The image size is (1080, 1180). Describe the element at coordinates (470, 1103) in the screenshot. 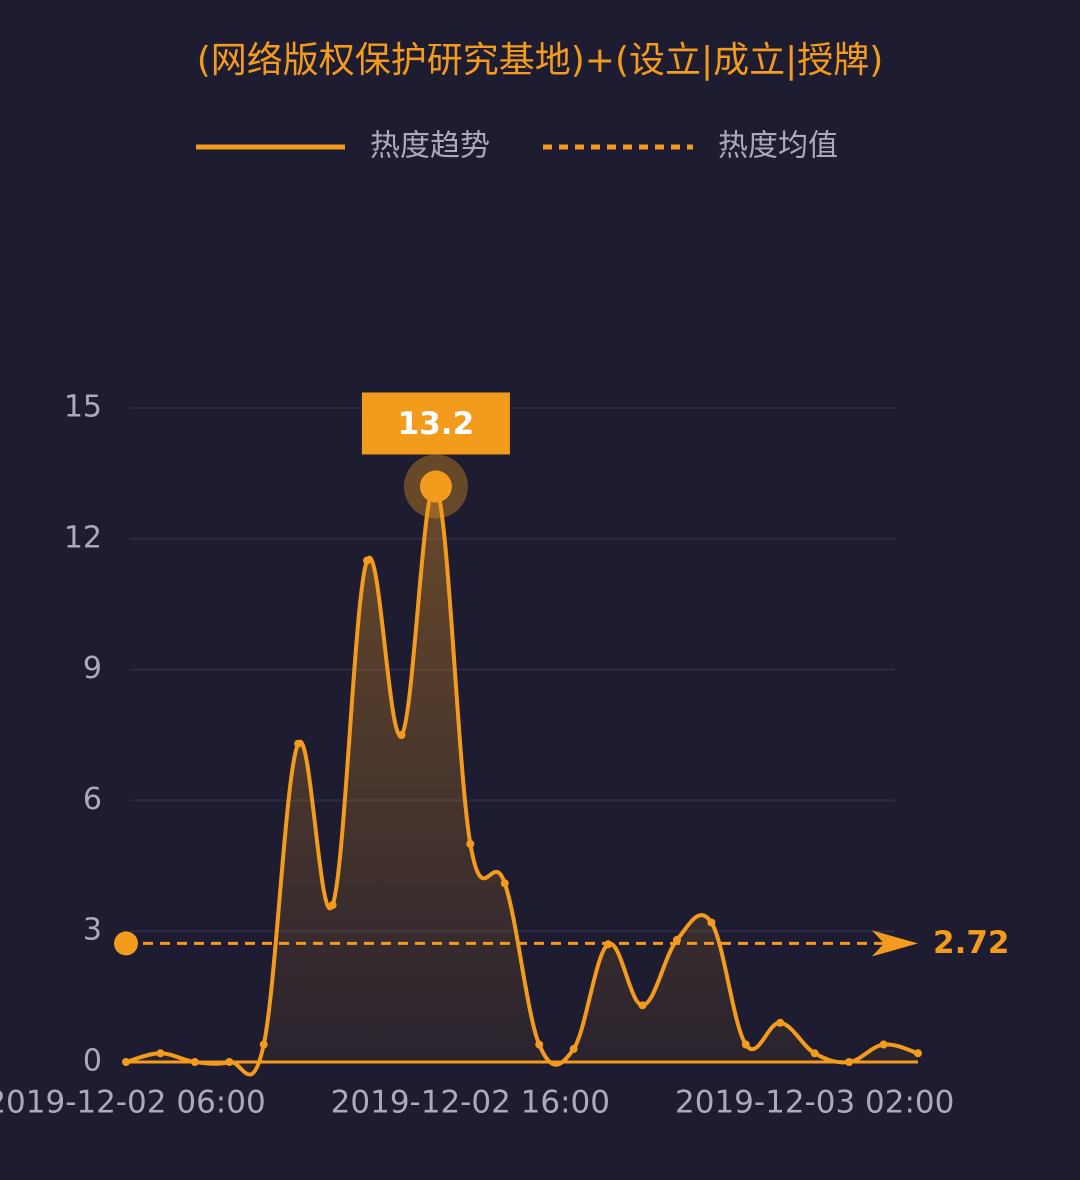

I see `x-tick-label: 2019-12-02 16:00` at that location.